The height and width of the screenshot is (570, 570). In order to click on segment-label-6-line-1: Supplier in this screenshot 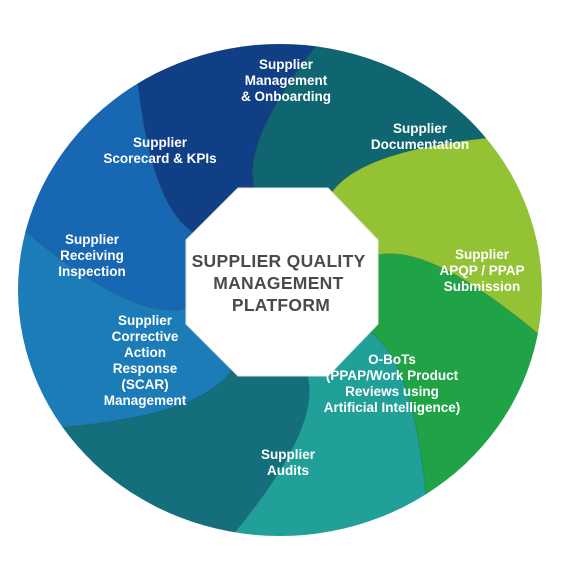, I will do `click(145, 320)`.